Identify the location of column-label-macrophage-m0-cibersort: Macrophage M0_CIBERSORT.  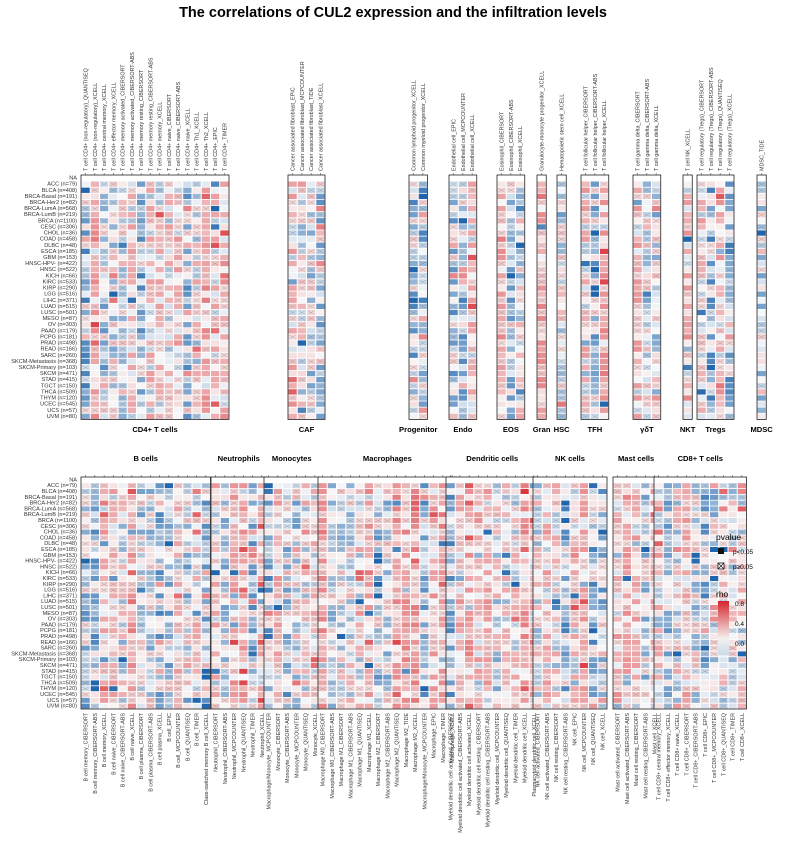
(324, 749).